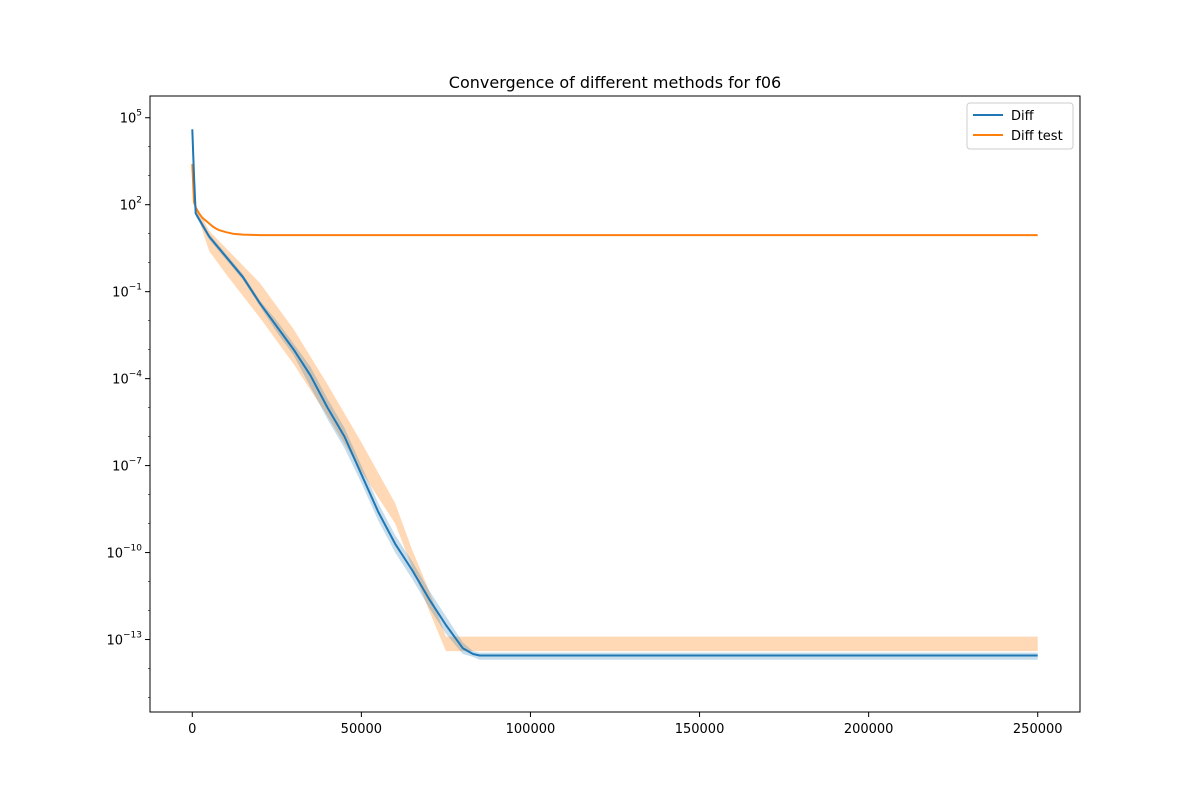 The height and width of the screenshot is (800, 1200). I want to click on x-tick-label: 50000, so click(361, 729).